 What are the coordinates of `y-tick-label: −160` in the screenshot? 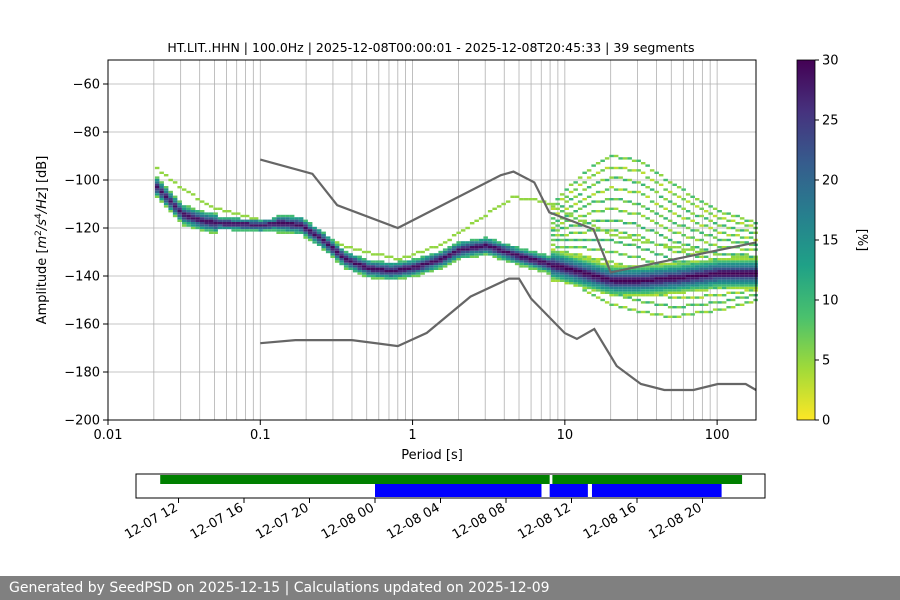 It's located at (82, 325).